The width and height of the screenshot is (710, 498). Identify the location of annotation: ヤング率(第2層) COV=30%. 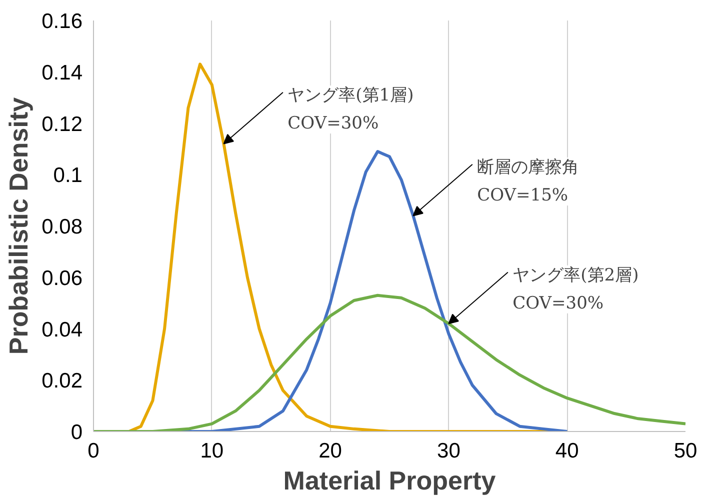
(575, 289).